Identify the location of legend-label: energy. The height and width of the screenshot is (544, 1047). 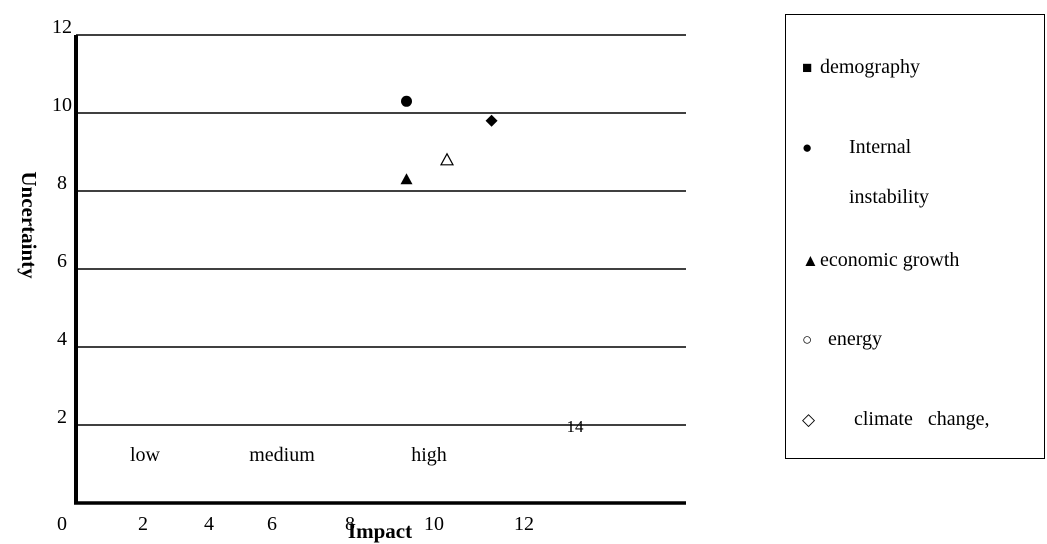
(855, 339).